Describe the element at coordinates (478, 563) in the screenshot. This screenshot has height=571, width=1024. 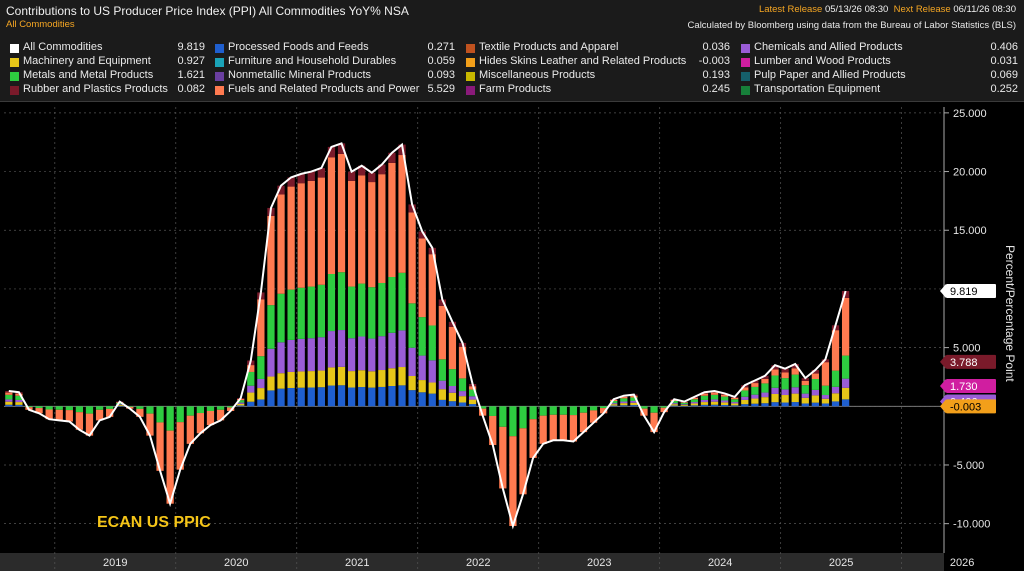
I see `x-tick-label: 2022` at that location.